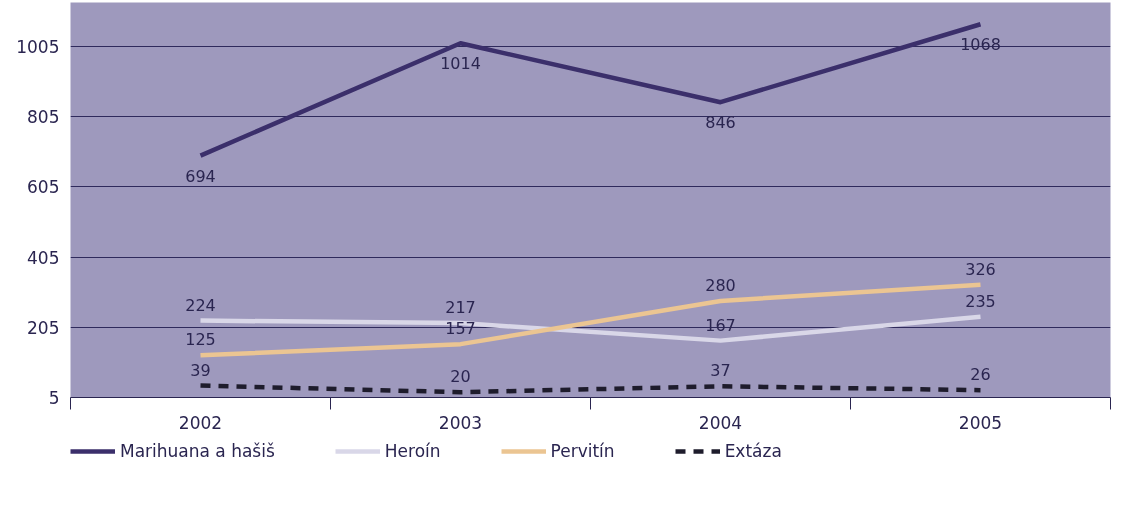 The image size is (1125, 506). I want to click on data-label: 1014, so click(460, 64).